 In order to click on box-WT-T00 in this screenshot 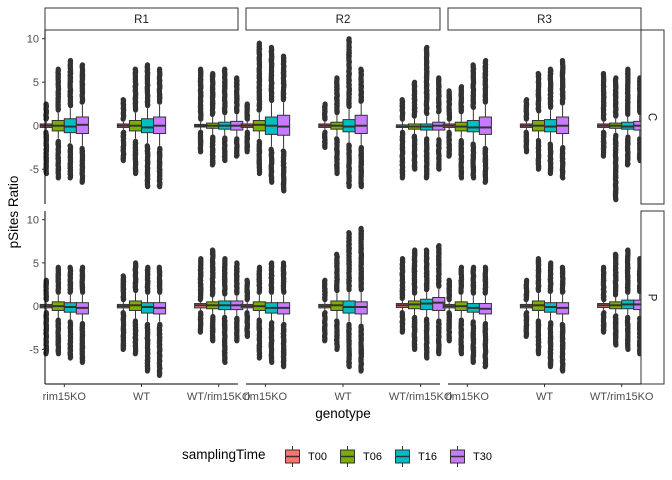, I will do `click(123, 312)`.